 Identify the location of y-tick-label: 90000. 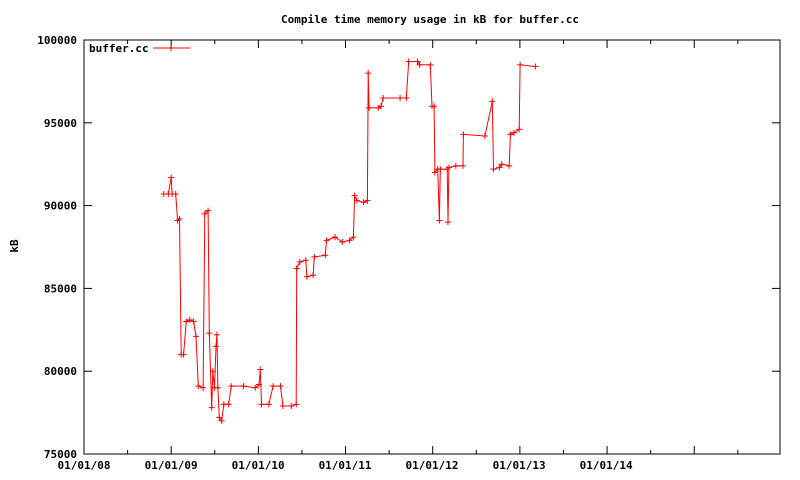
(60, 206).